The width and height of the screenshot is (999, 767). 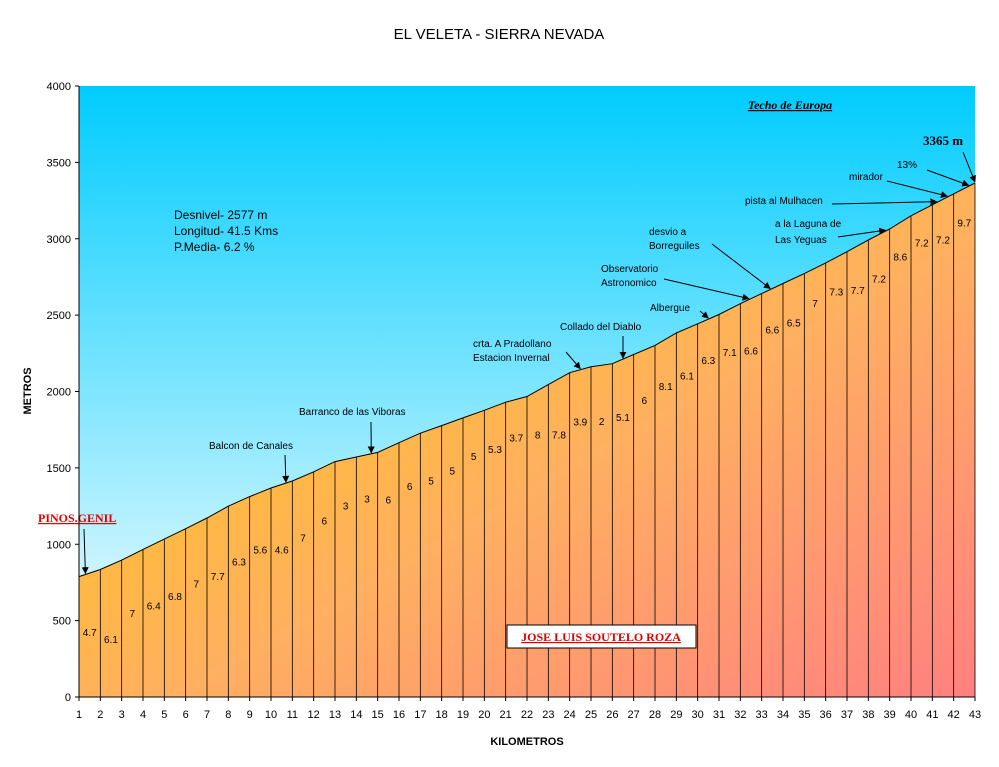 I want to click on annotation-mirador: mirador, so click(x=866, y=177).